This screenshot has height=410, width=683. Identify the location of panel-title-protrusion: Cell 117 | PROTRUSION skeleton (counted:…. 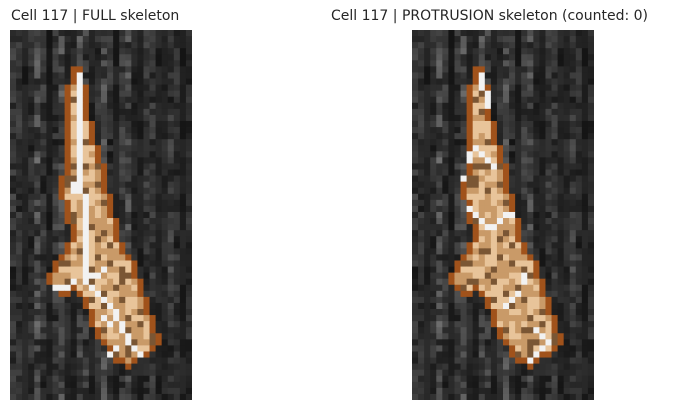
(490, 16).